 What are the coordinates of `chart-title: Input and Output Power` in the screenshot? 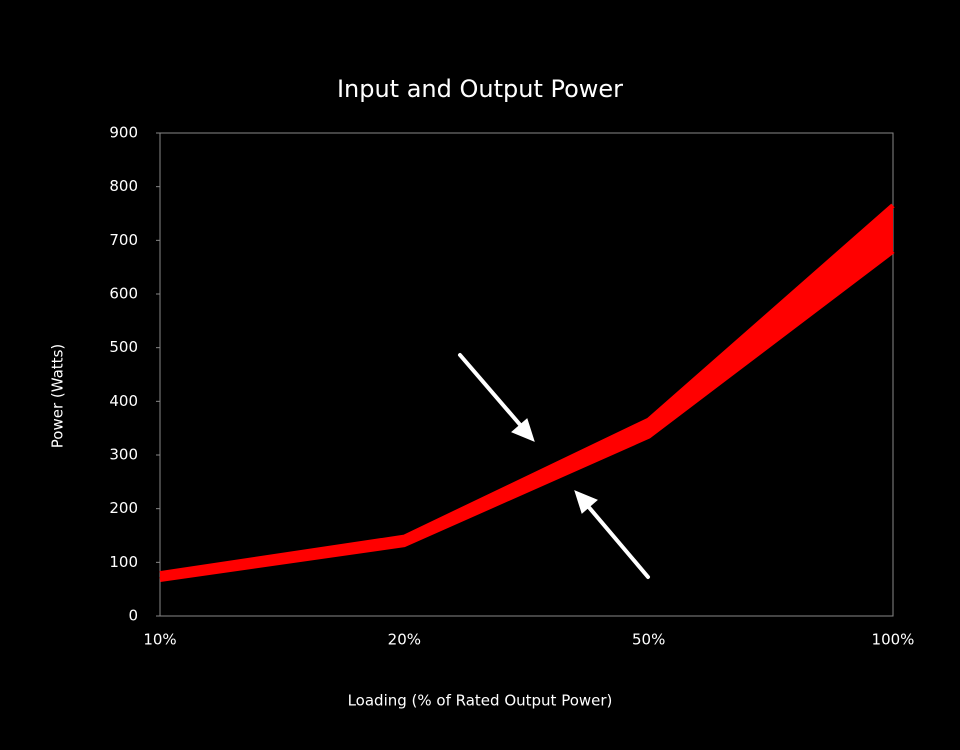 It's located at (480, 89).